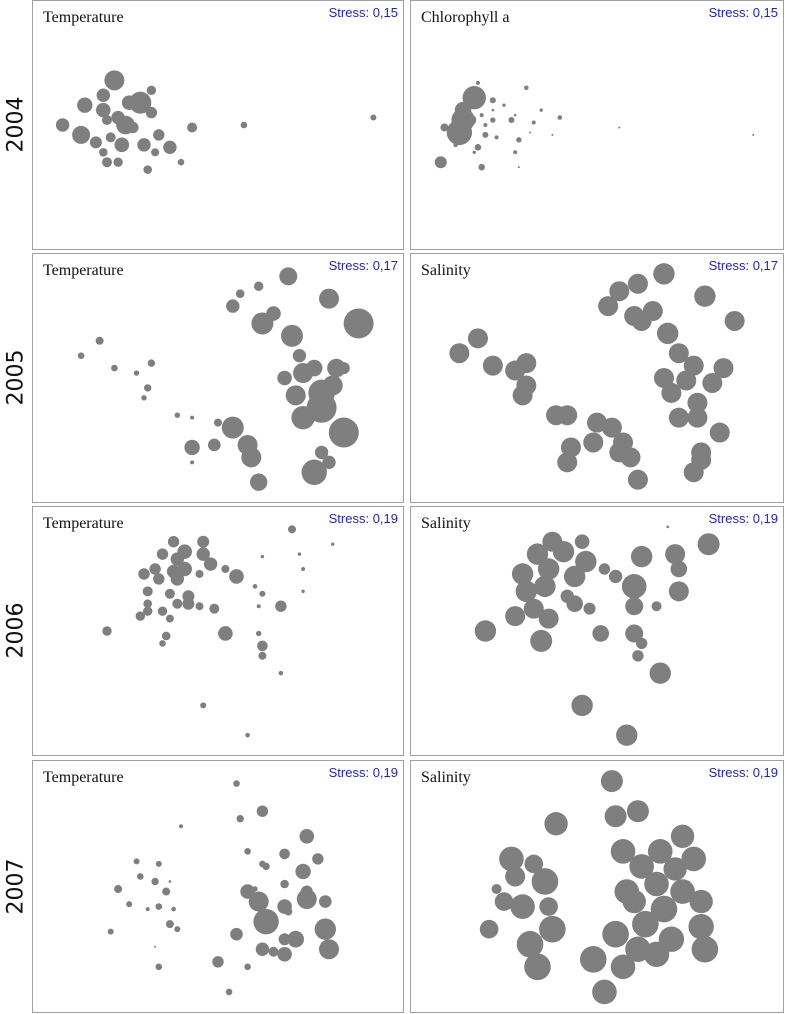 The image size is (785, 1014). I want to click on panel-2005-salinity: Salinity Stress: 0,17, so click(597, 378).